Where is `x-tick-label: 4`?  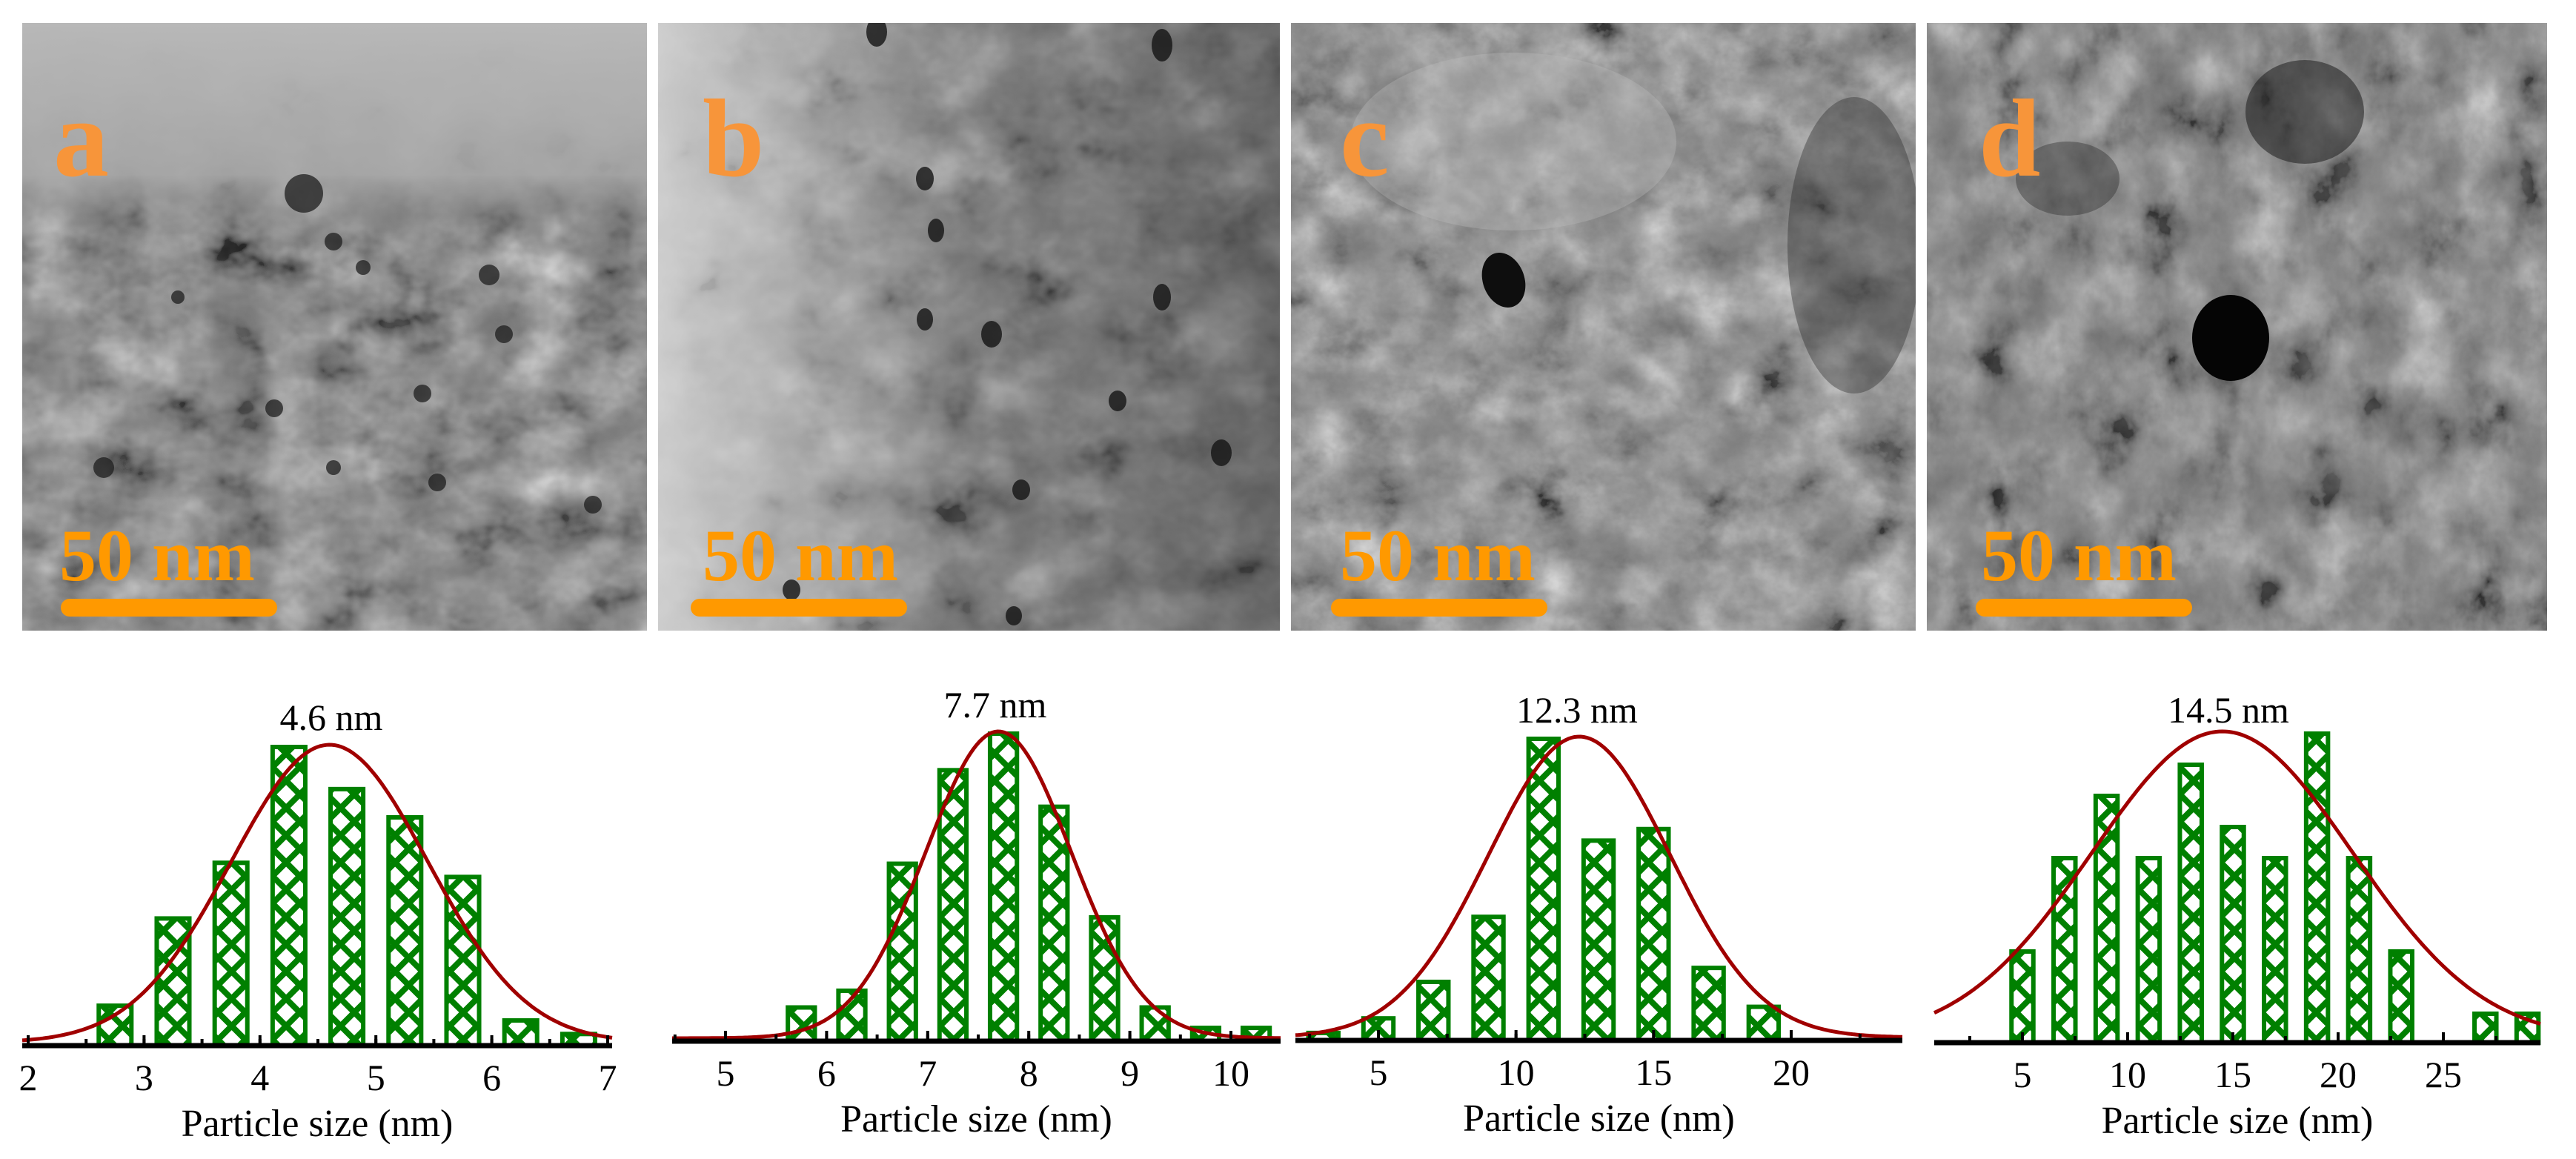
x-tick-label: 4 is located at coordinates (259, 1077).